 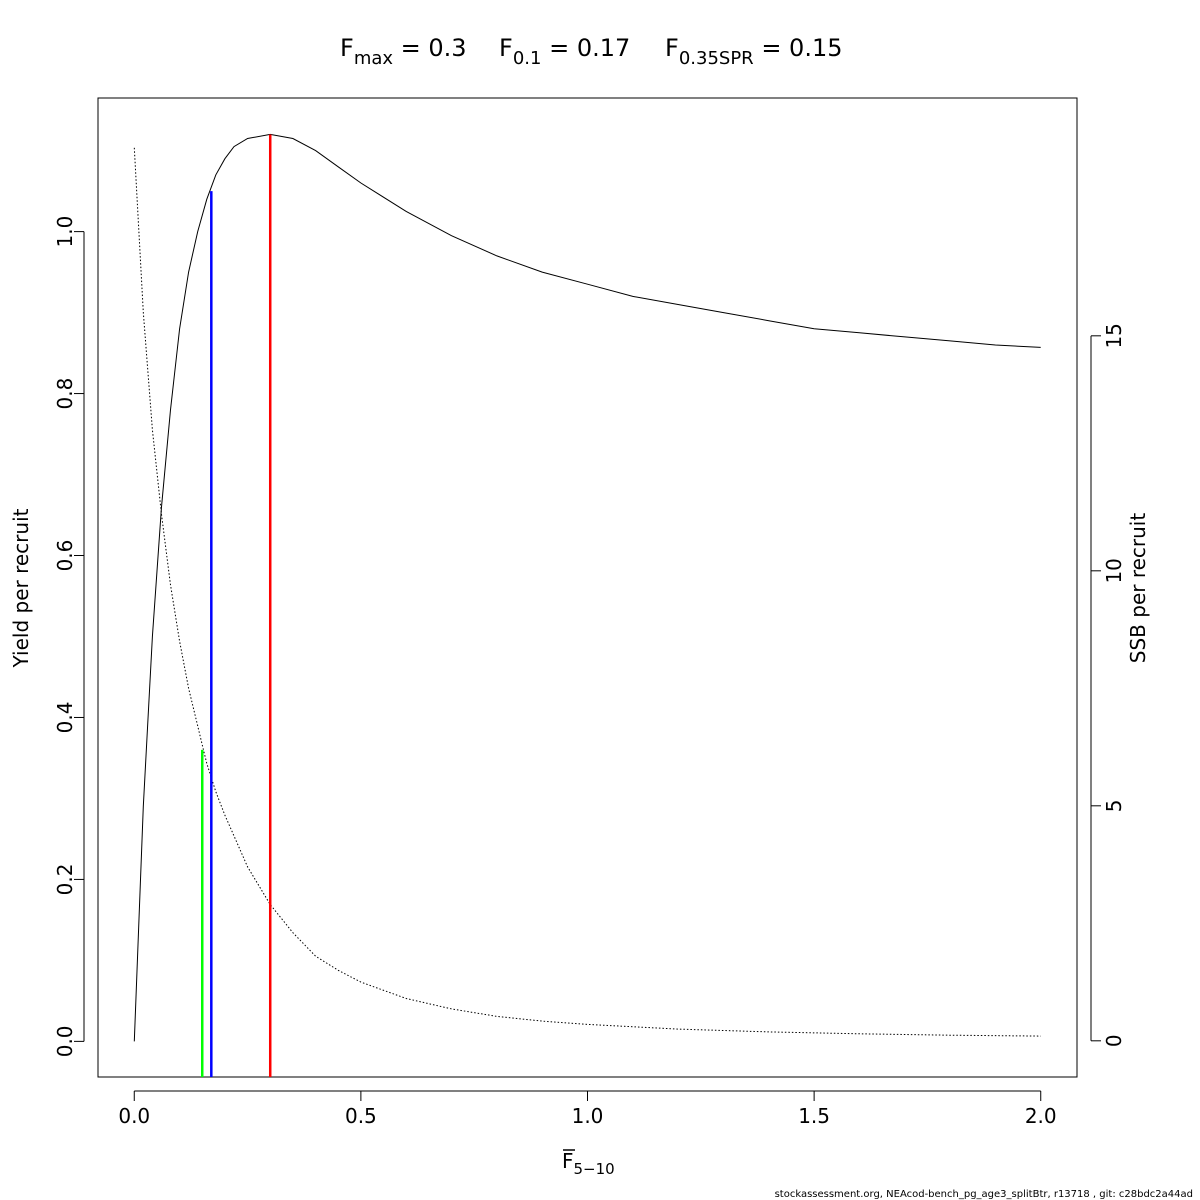 What do you see at coordinates (430, 48) in the screenshot?
I see `title-fmax-value: = 0.3` at bounding box center [430, 48].